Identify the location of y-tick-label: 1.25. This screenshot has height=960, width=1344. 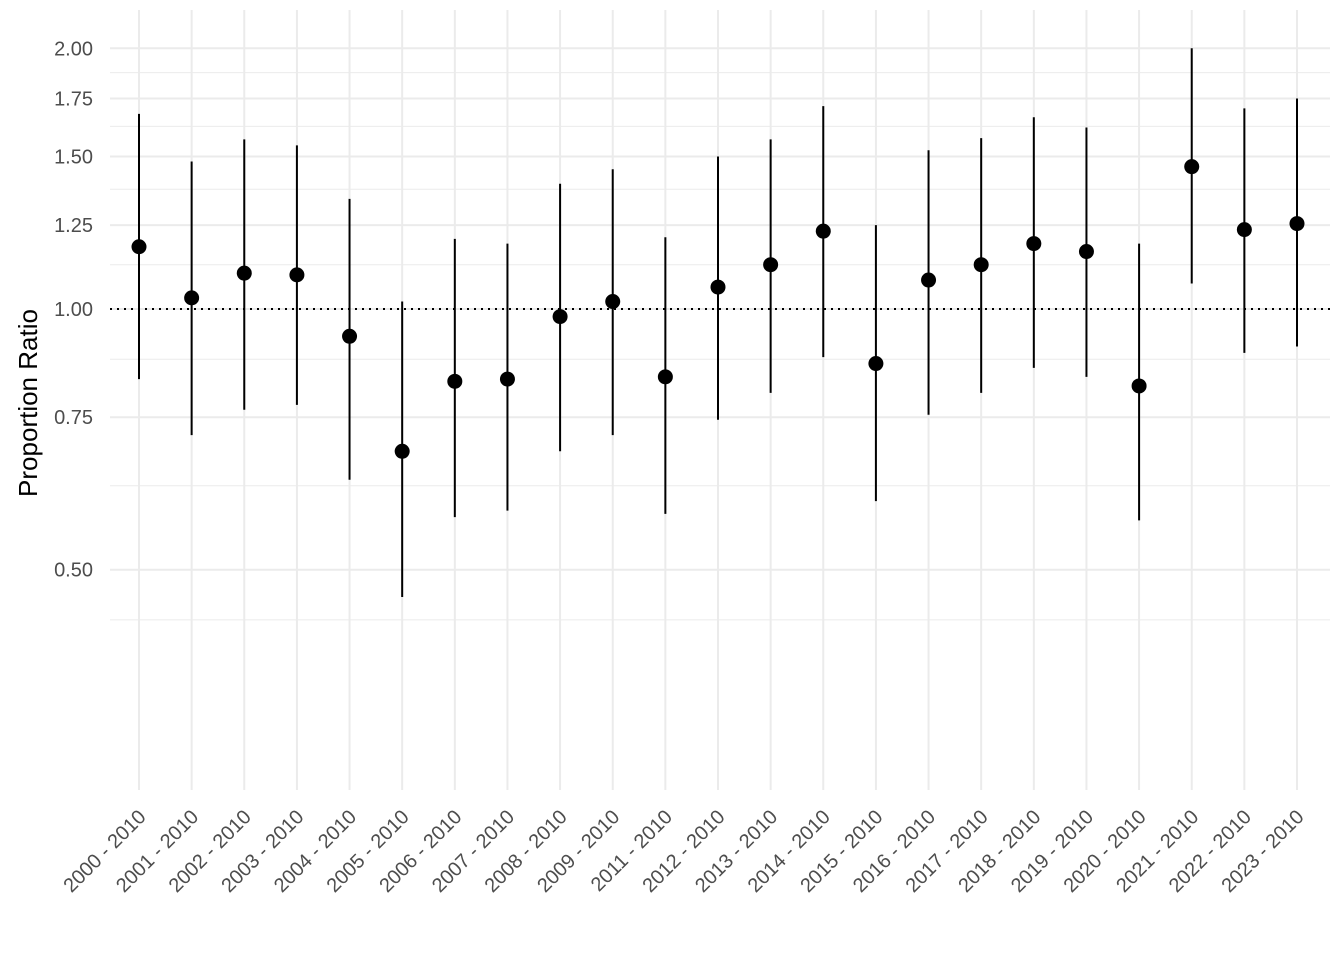
(73, 226).